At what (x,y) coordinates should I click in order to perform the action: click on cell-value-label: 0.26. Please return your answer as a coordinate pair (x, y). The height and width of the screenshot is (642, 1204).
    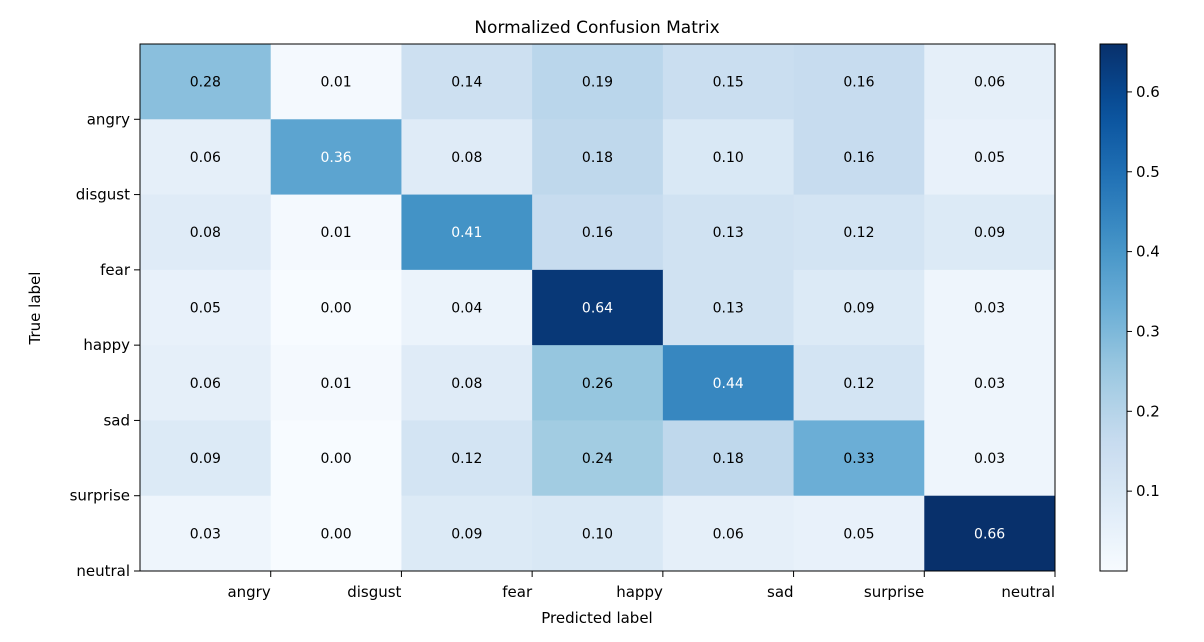
    Looking at the image, I should click on (597, 384).